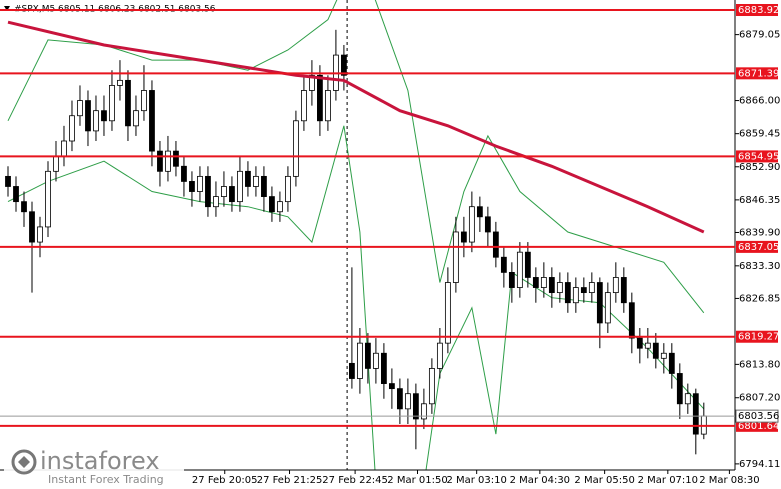 The width and height of the screenshot is (781, 489). What do you see at coordinates (604, 480) in the screenshot?
I see `x-tick-label: 2 Mar 05:50` at bounding box center [604, 480].